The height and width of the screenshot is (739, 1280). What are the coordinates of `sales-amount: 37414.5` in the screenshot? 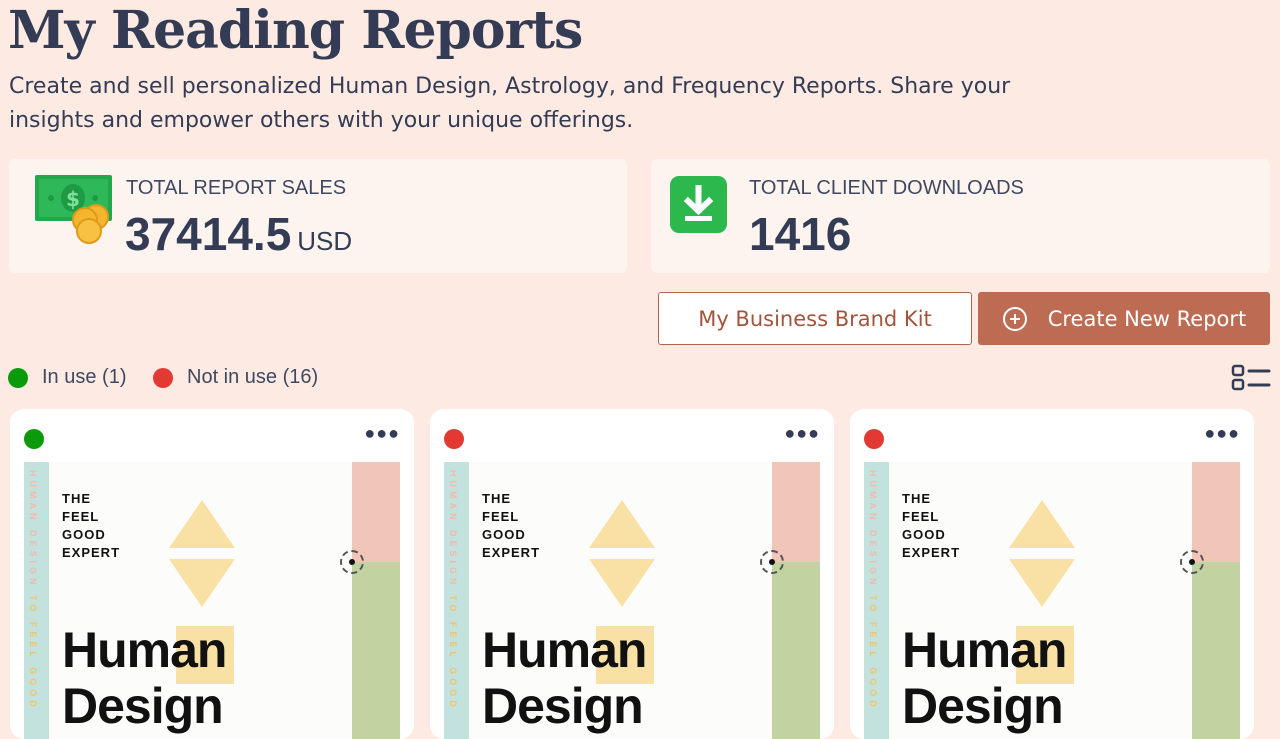 It's located at (208, 234).